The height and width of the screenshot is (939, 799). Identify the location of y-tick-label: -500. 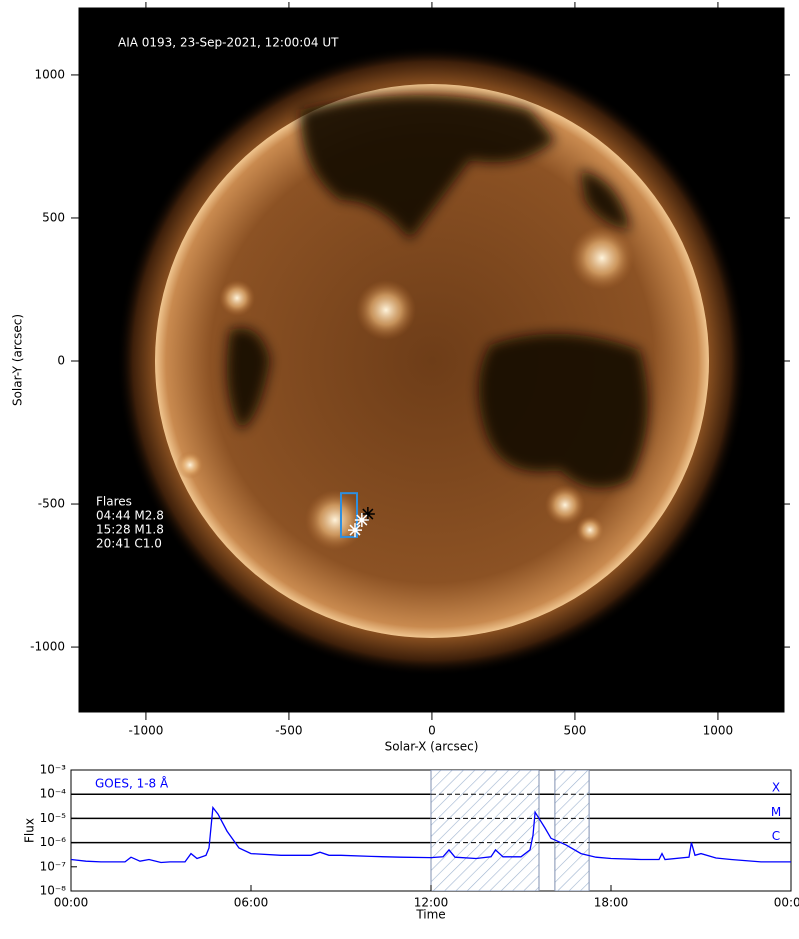
(51, 504).